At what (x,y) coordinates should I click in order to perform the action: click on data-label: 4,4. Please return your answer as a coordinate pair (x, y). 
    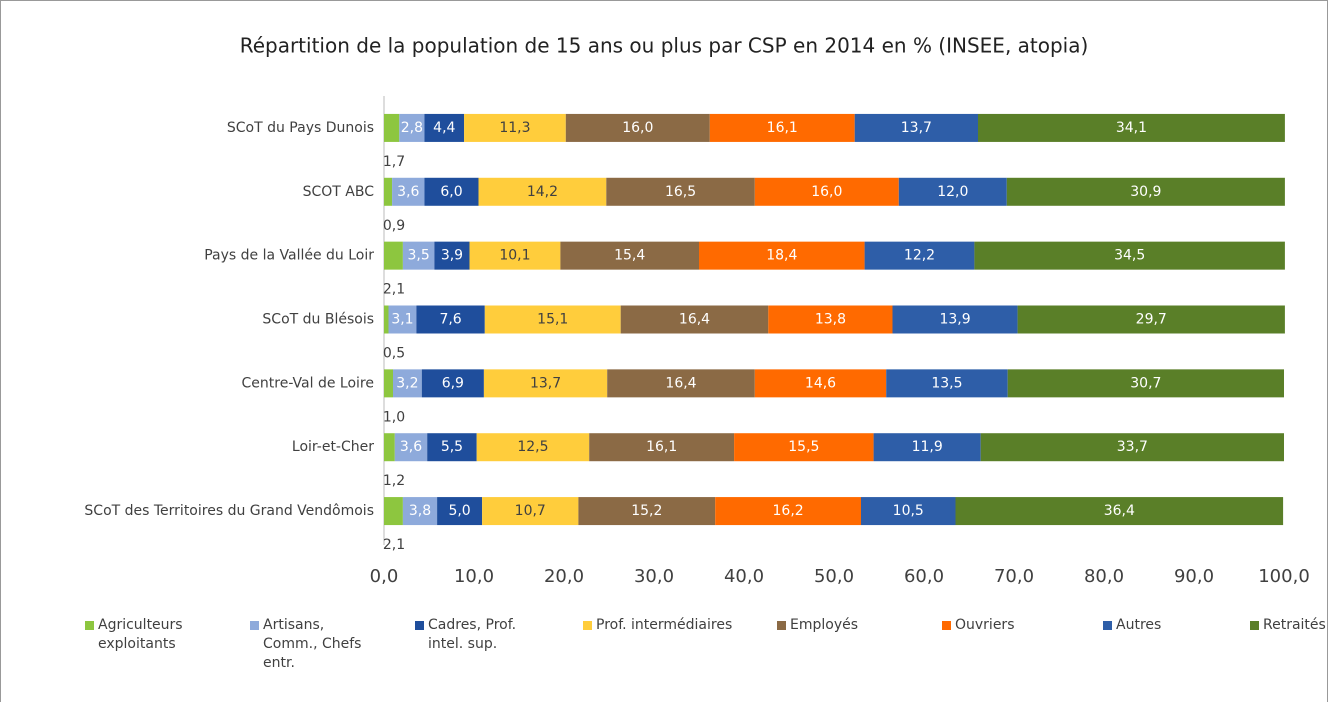
    Looking at the image, I should click on (444, 128).